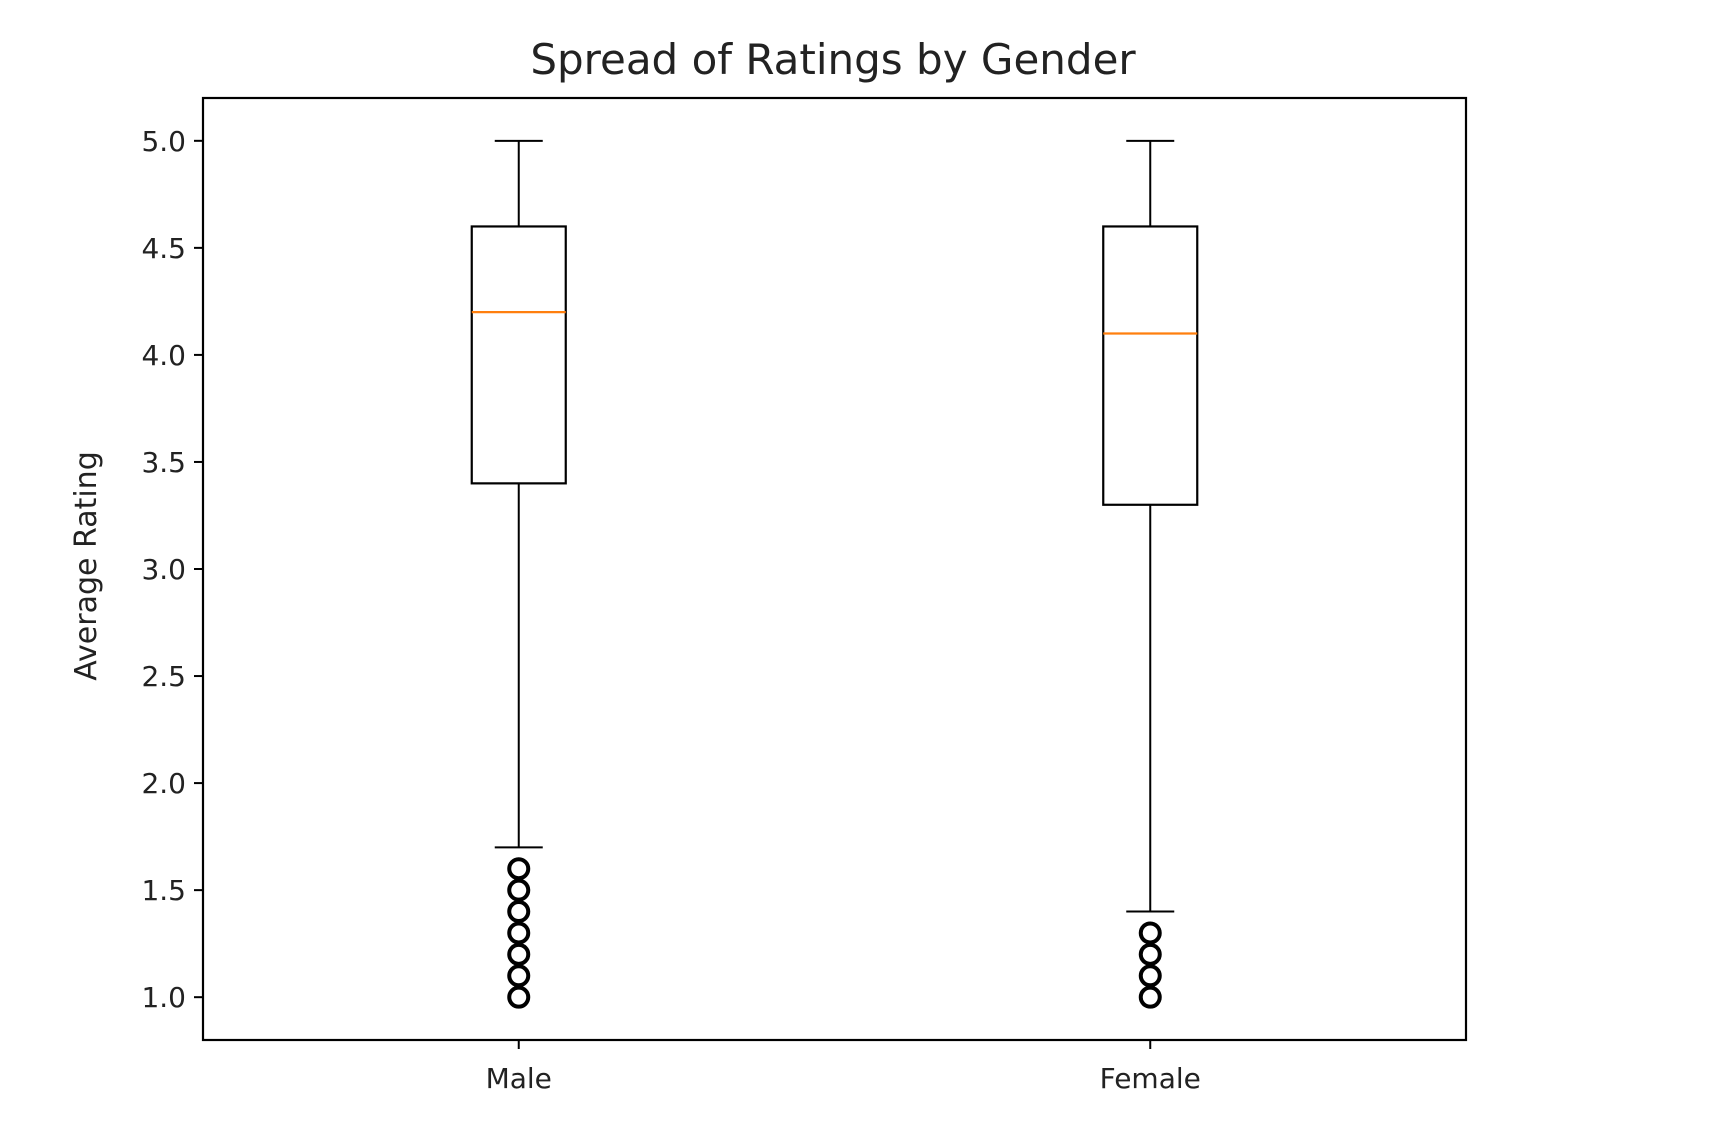 This screenshot has width=1714, height=1142. What do you see at coordinates (163, 355) in the screenshot?
I see `y-tick-label: 4.0` at bounding box center [163, 355].